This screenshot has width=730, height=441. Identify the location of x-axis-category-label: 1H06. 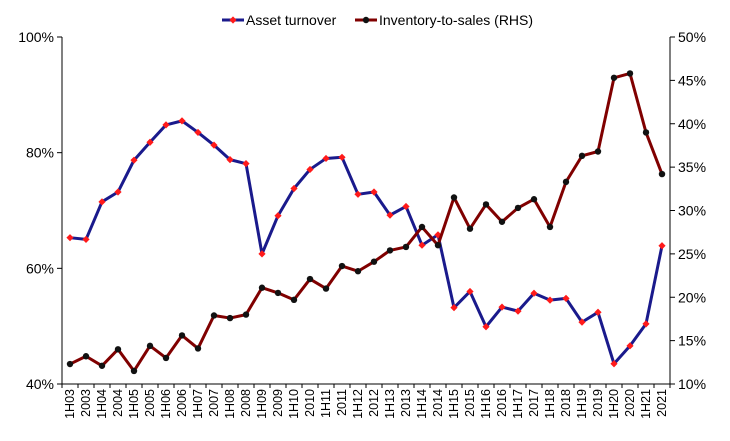
(166, 404).